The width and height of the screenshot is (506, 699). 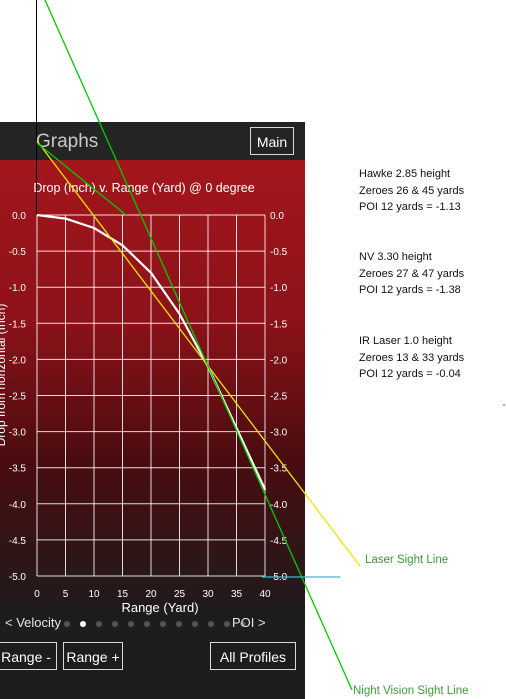 What do you see at coordinates (4, 375) in the screenshot?
I see `y-axis-label: Drop from horizontal (Inch)` at bounding box center [4, 375].